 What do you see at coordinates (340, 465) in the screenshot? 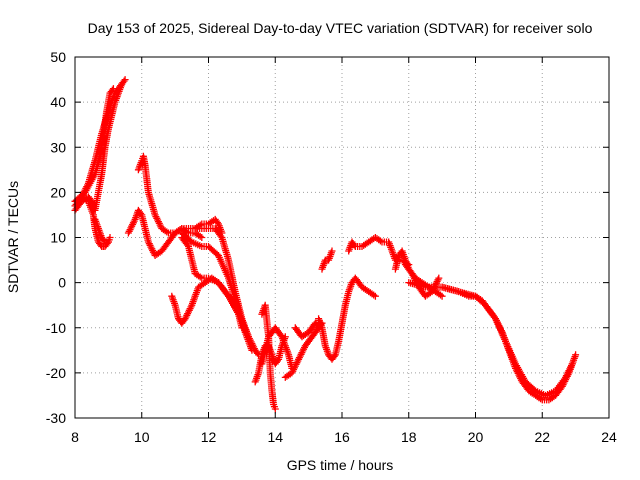
I see `x-axis-label: GPS time / hours` at bounding box center [340, 465].